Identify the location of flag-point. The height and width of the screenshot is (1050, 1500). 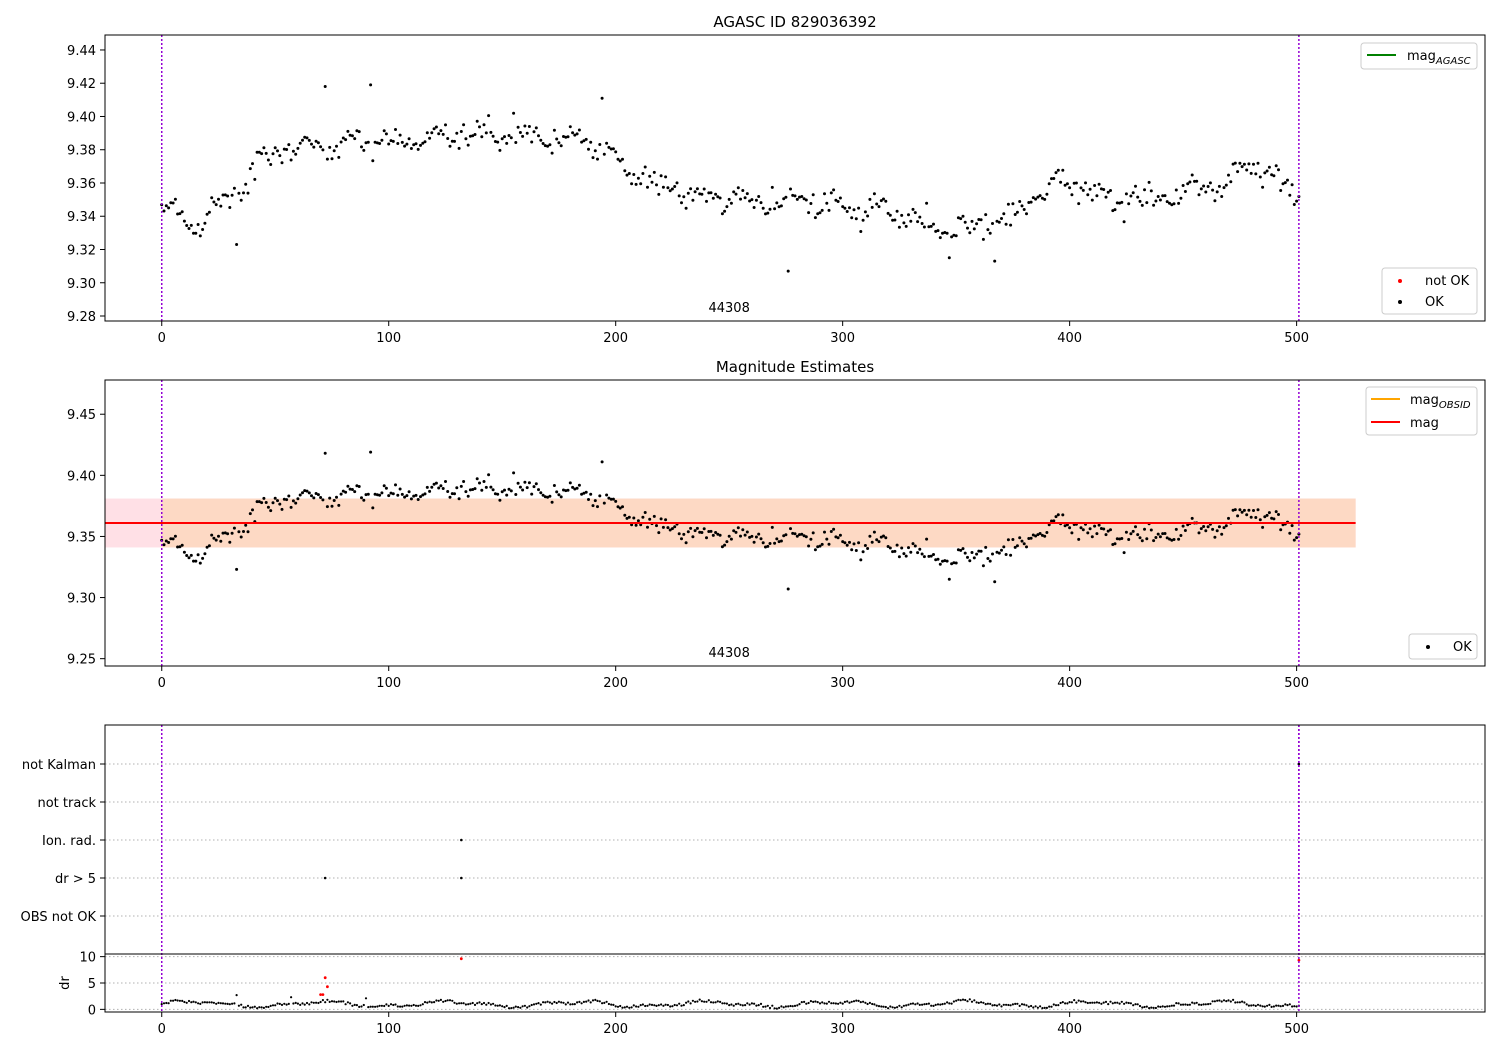
(325, 878).